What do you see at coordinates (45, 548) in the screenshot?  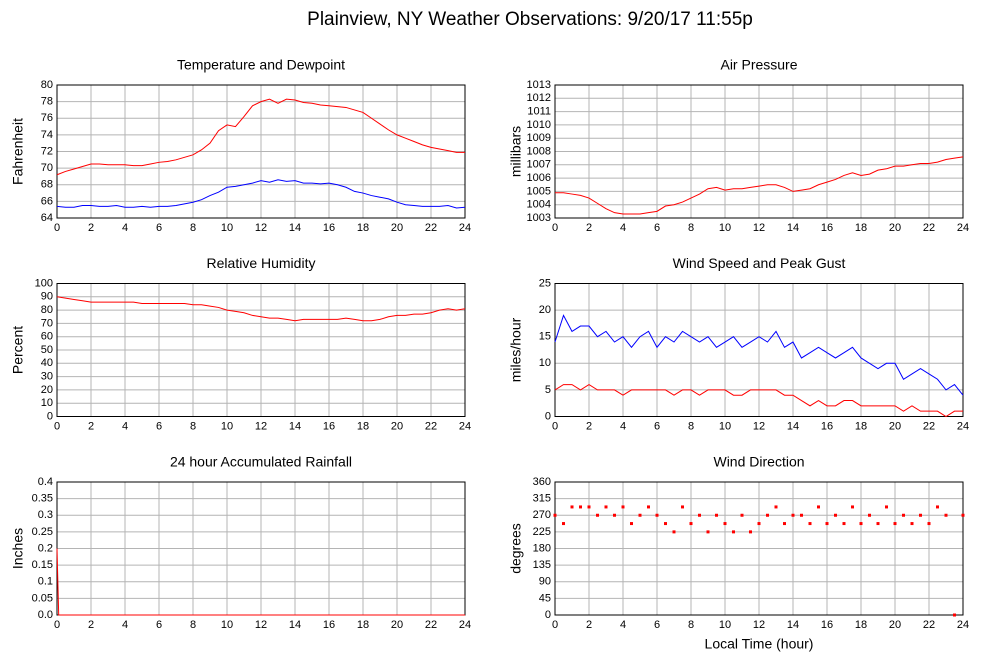 I see `y-tick-label: 0.2` at bounding box center [45, 548].